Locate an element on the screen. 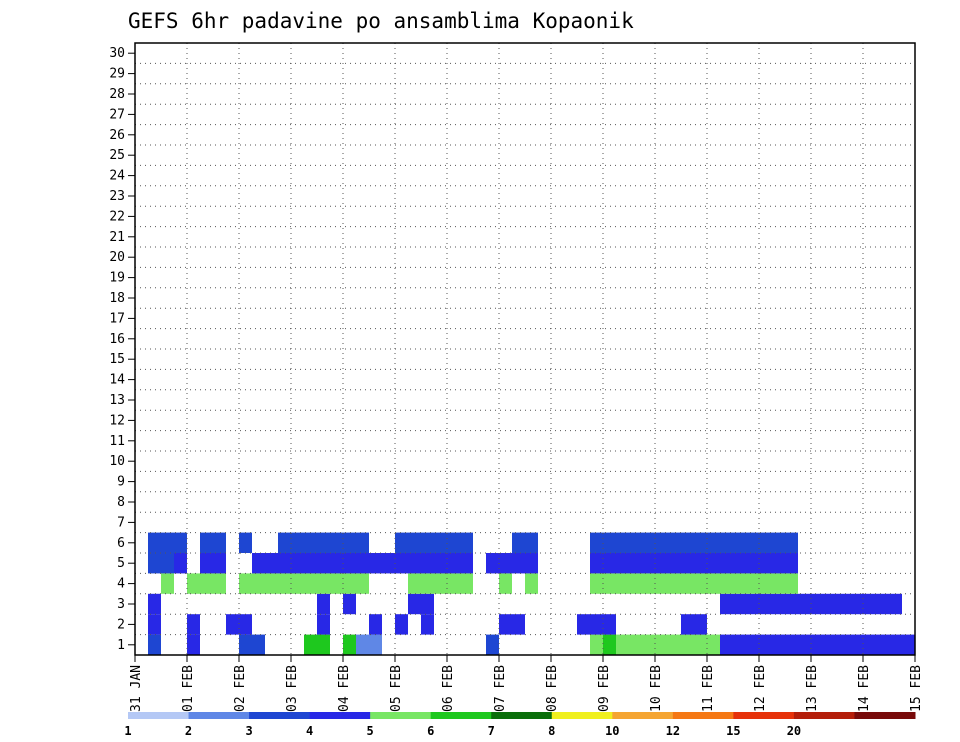 This screenshot has width=960, height=742. y-tick-label: 8 is located at coordinates (121, 502).